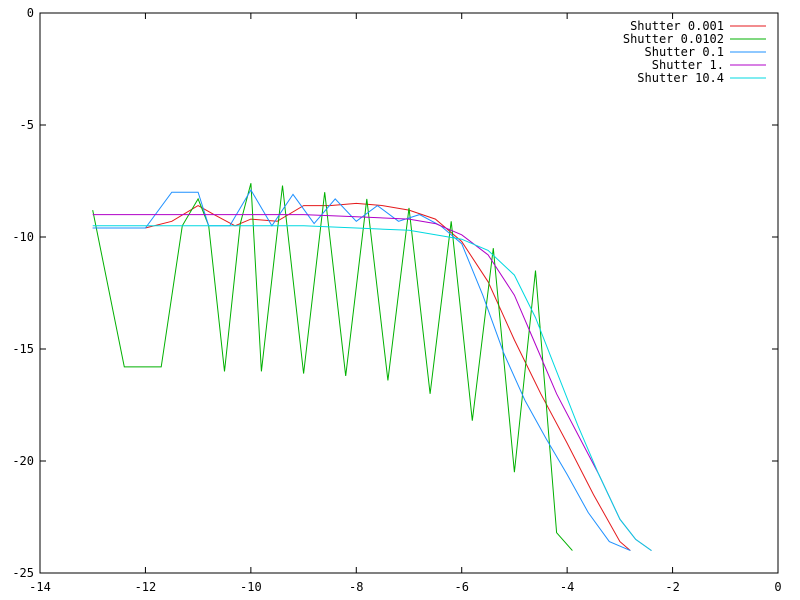 The height and width of the screenshot is (600, 800). What do you see at coordinates (672, 587) in the screenshot?
I see `x-tick-label: -2` at bounding box center [672, 587].